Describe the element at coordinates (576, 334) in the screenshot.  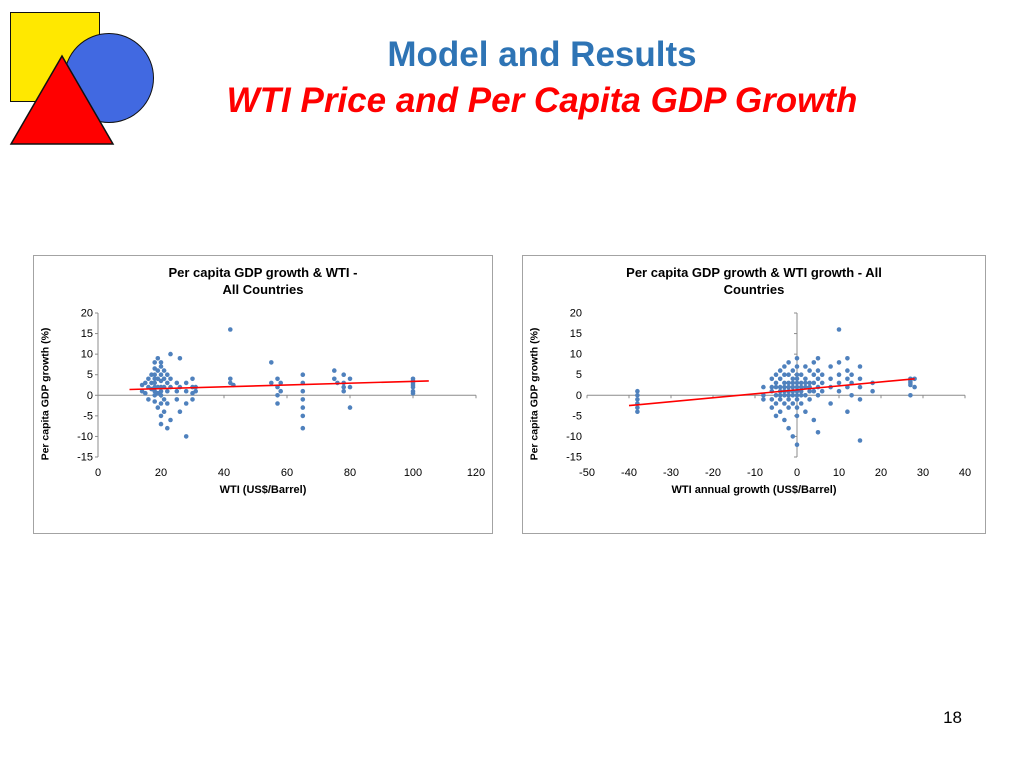
I see `y-tick-label: 15` at that location.